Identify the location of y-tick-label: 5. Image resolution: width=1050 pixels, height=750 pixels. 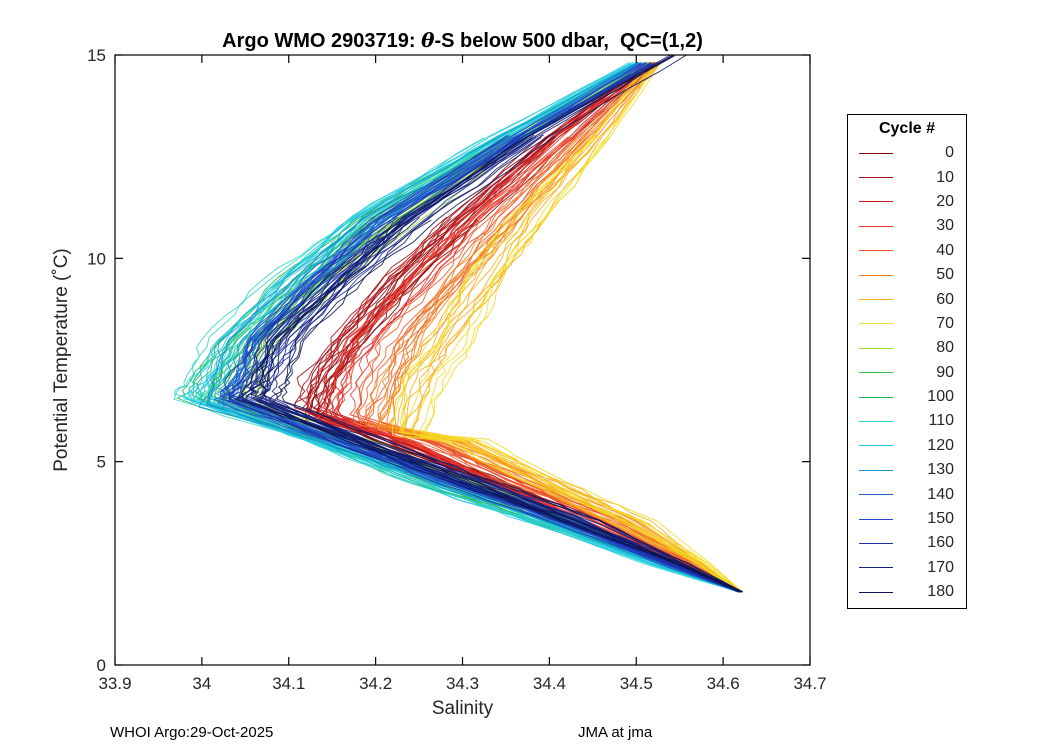
(101, 462).